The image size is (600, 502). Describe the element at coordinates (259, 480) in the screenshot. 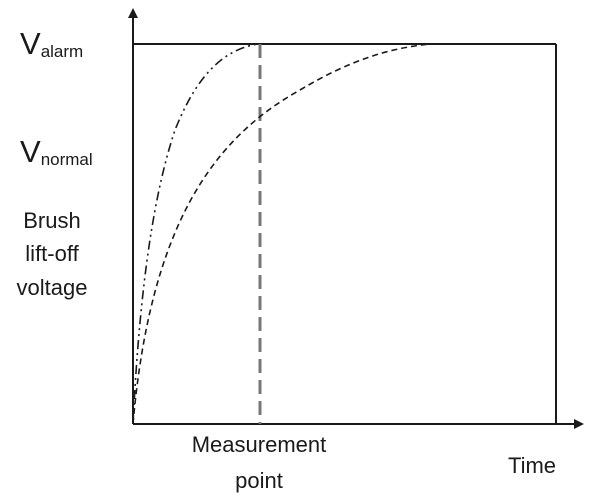

I see `measurement-label-line-2: point` at that location.